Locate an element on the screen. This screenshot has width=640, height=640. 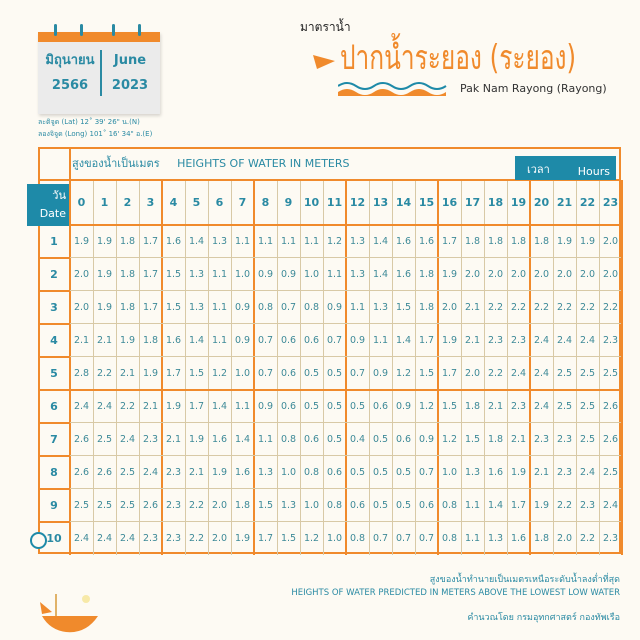
height-cell: 1.3 is located at coordinates (196, 274).